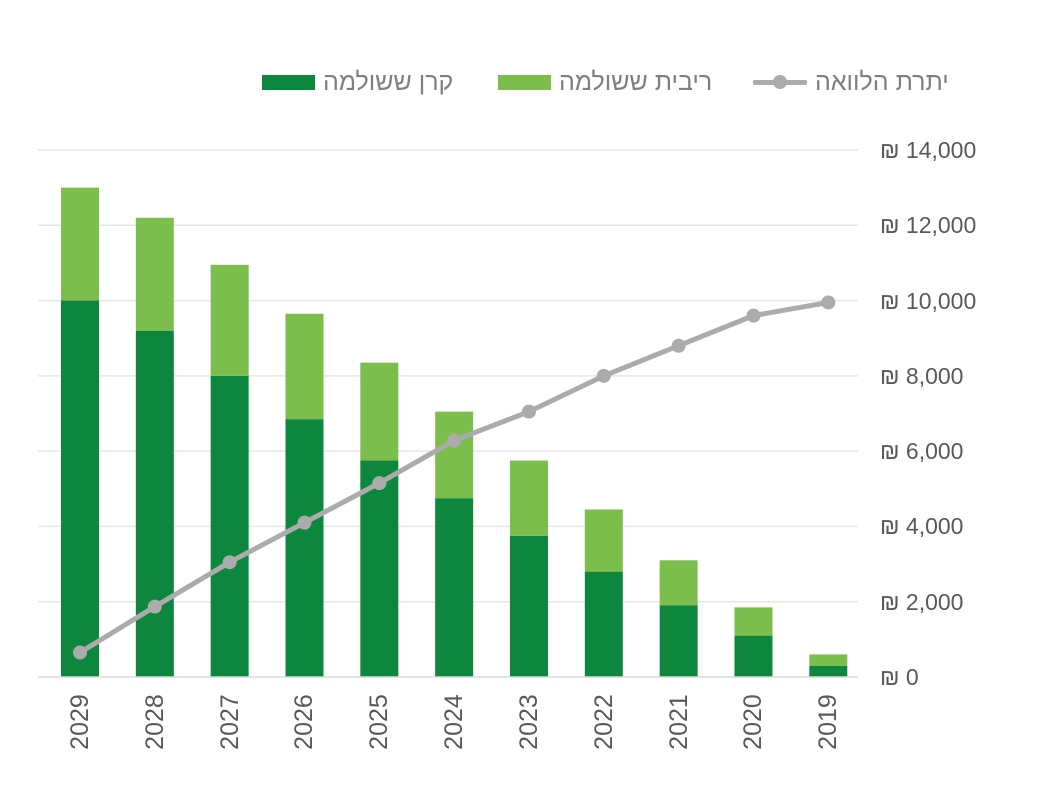 Image resolution: width=1038 pixels, height=800 pixels. I want to click on y-tick-label-10000: ₪ 10,000, so click(928, 300).